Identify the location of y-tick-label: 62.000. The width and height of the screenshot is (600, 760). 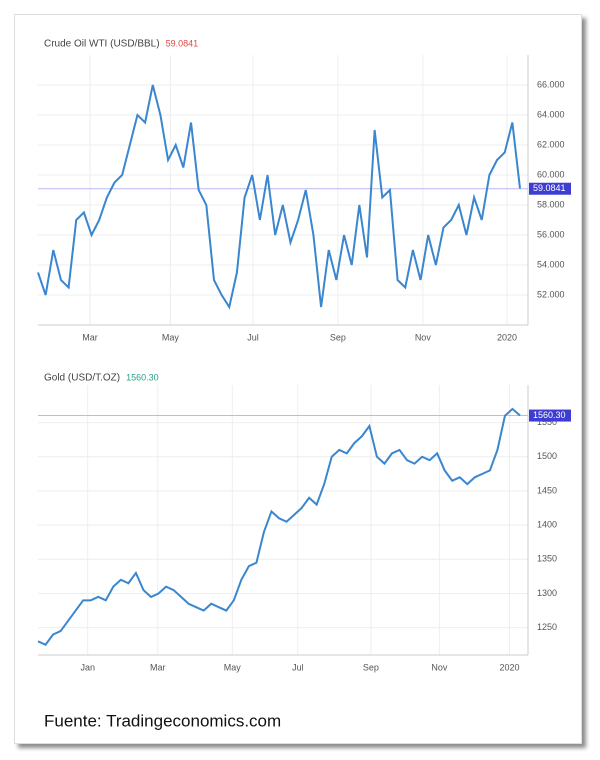
(551, 144).